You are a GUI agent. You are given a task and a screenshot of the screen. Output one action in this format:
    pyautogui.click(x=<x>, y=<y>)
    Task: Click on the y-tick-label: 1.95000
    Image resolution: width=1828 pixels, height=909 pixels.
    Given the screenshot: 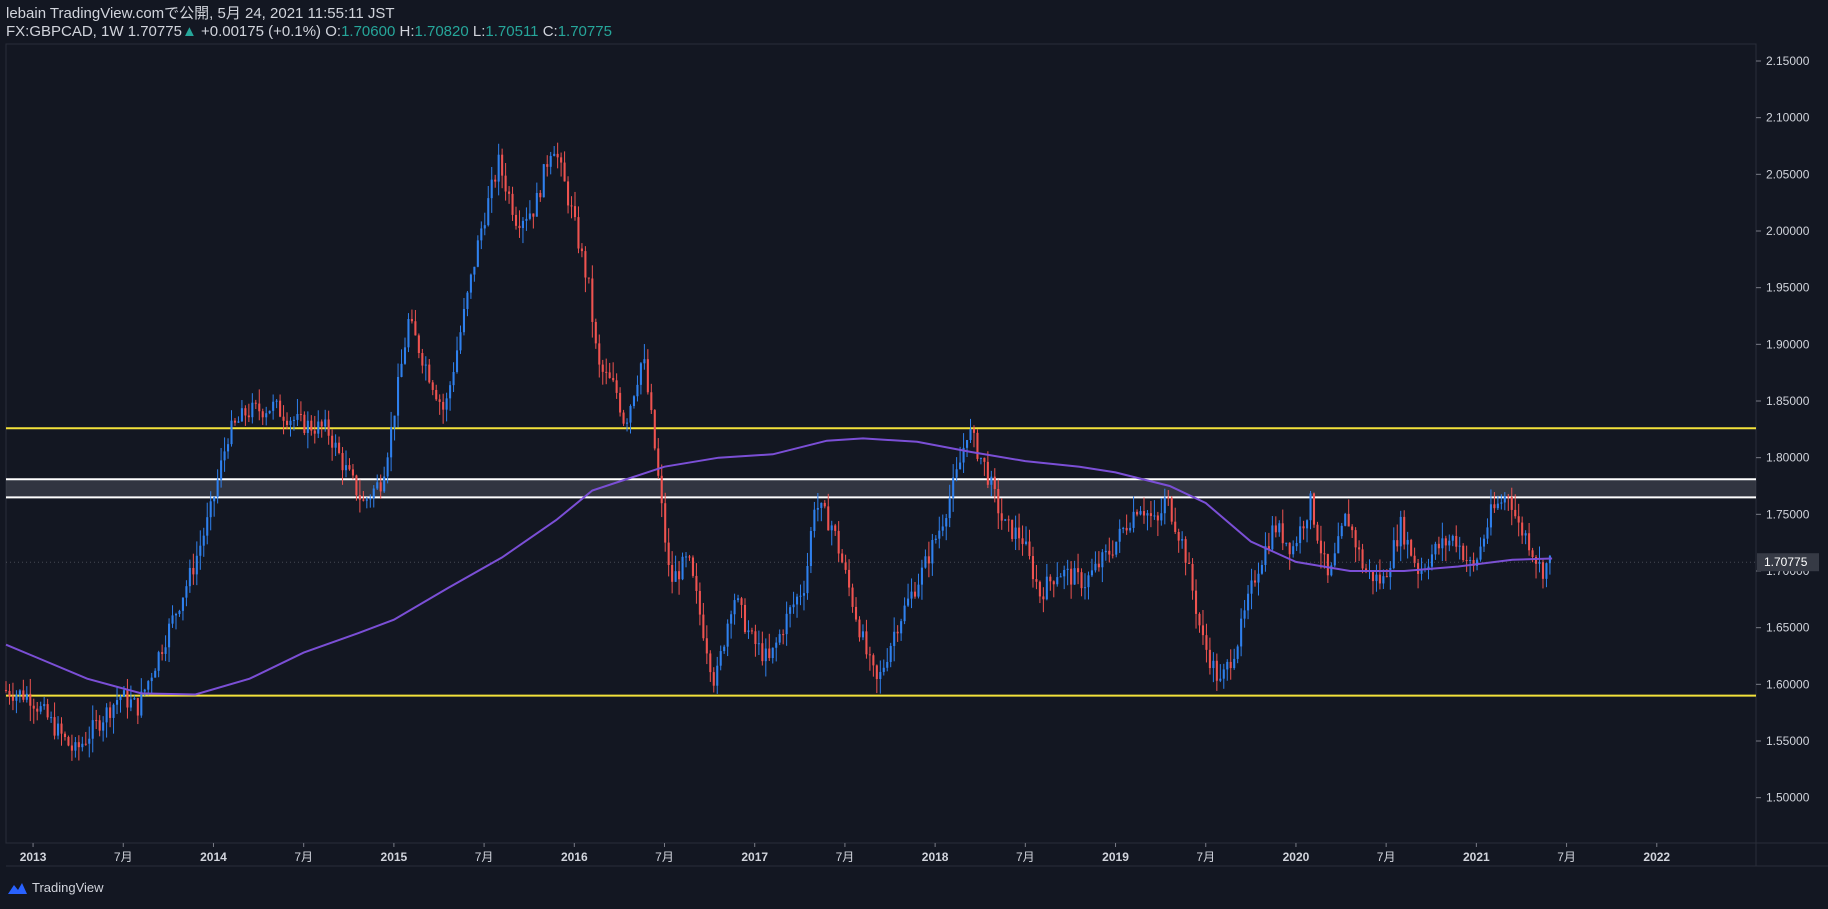 What is the action you would take?
    pyautogui.click(x=1788, y=288)
    